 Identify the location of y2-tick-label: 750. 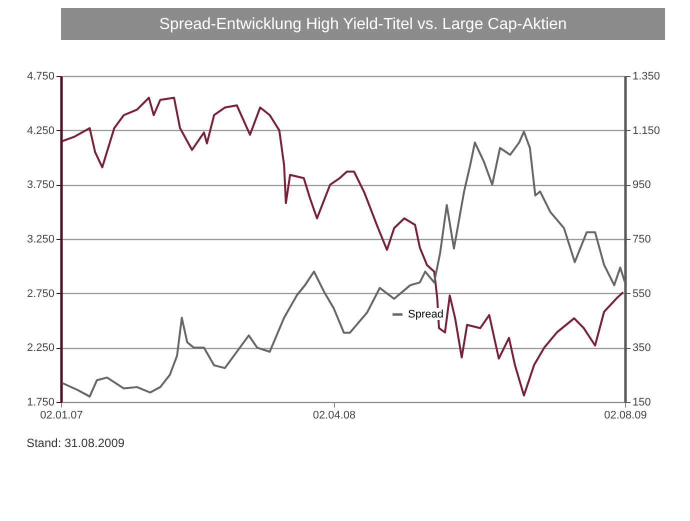
(641, 240).